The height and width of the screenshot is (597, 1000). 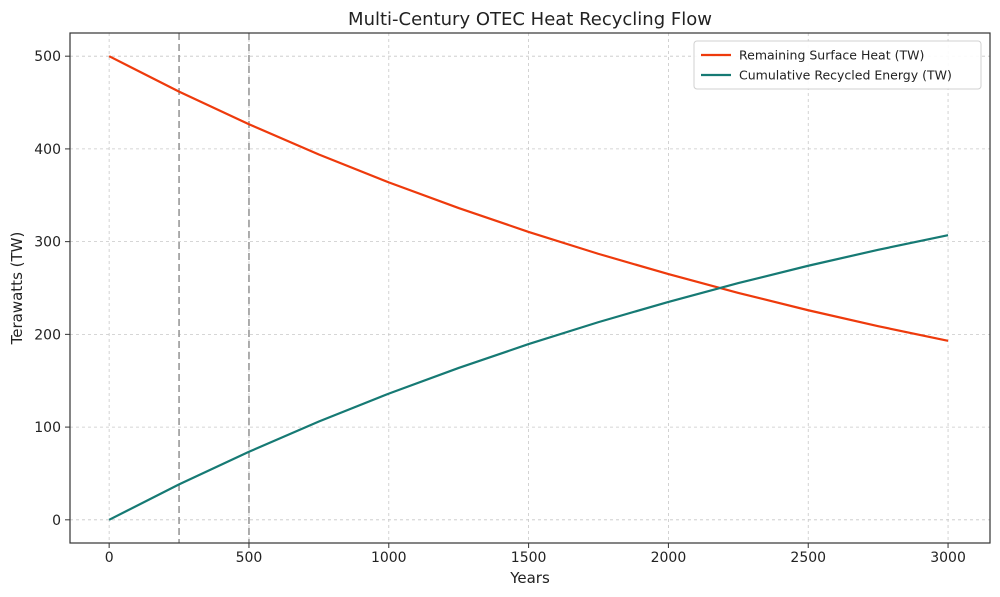 What do you see at coordinates (47, 335) in the screenshot?
I see `y-tick-label: 200` at bounding box center [47, 335].